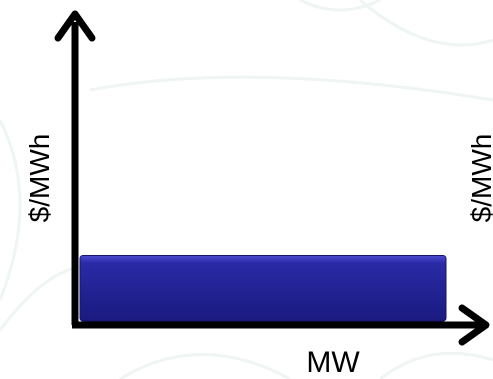 The image size is (493, 379). What do you see at coordinates (75, 26) in the screenshot?
I see `y-axis-arrowhead` at bounding box center [75, 26].